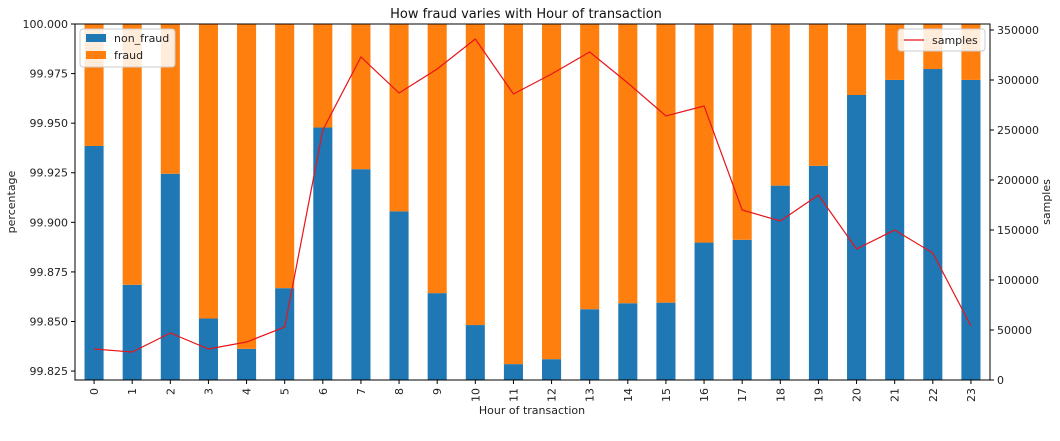 The width and height of the screenshot is (1060, 441). Describe the element at coordinates (1046, 202) in the screenshot. I see `y2-axis-label: samples` at that location.